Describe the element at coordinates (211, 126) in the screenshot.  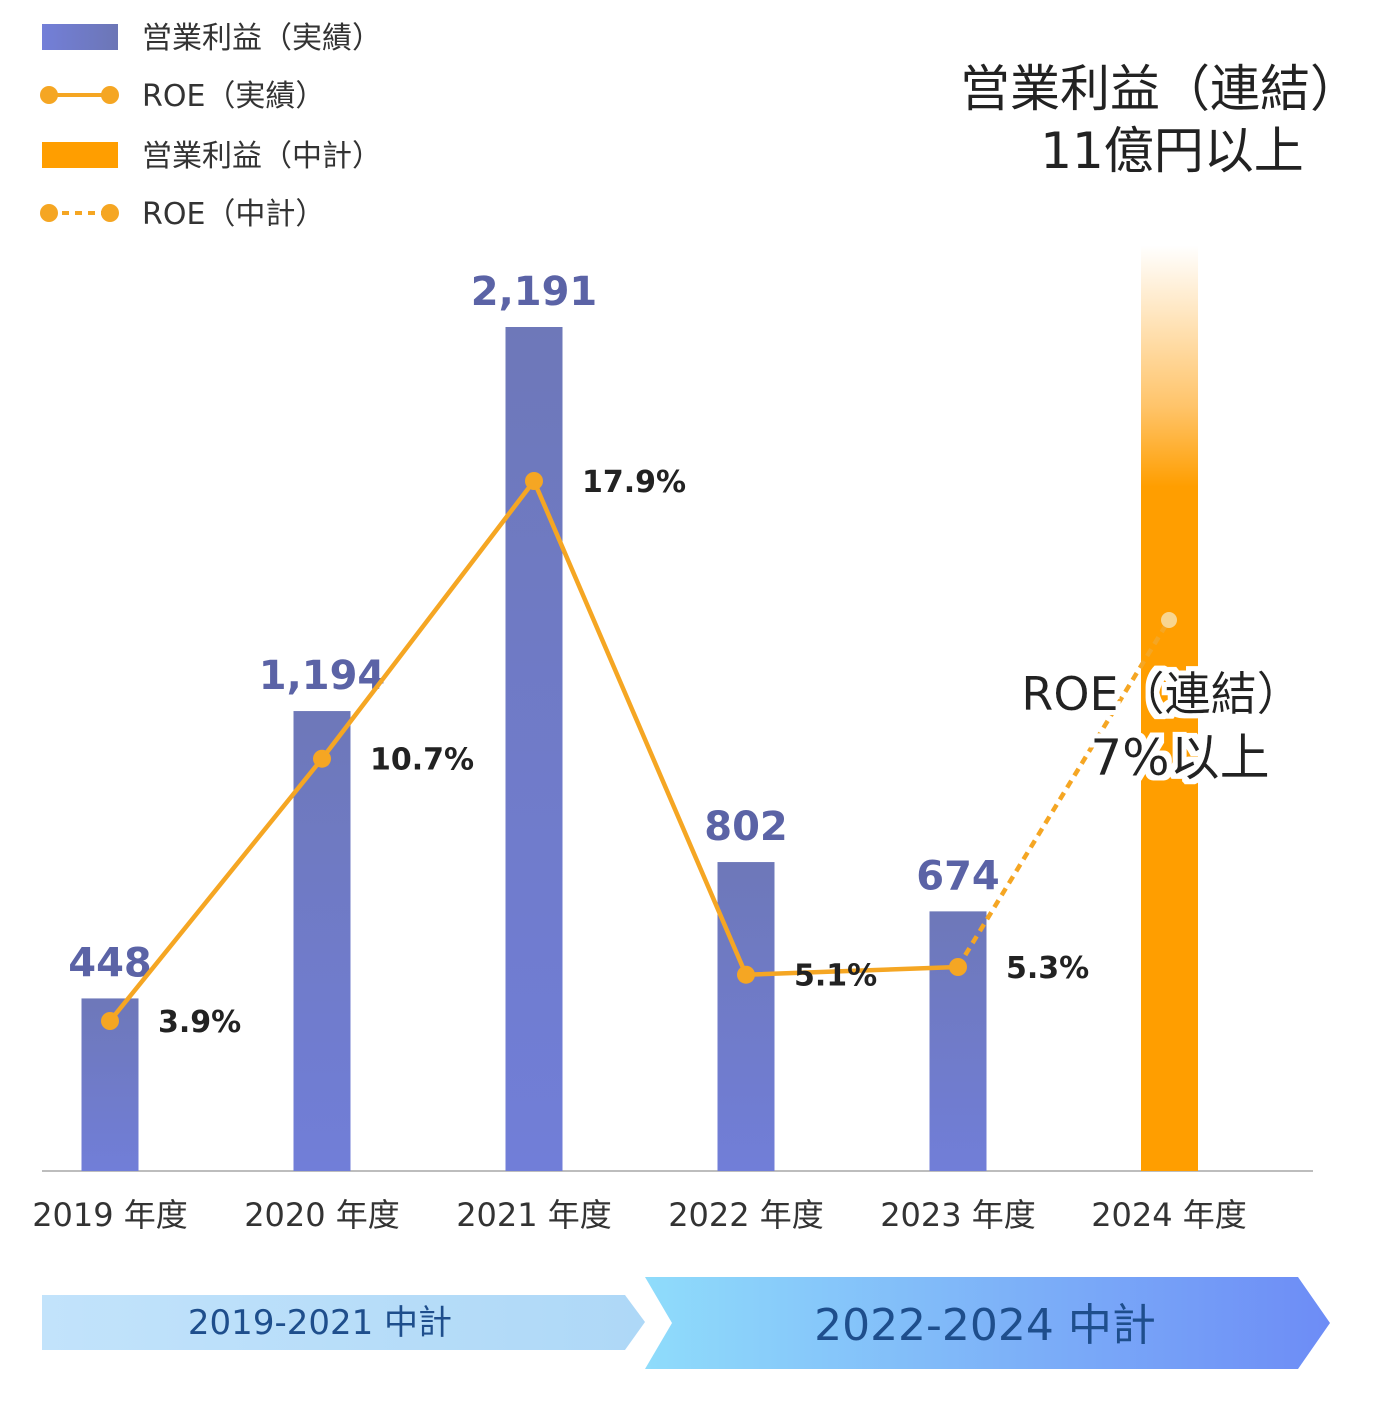
I see `legend: 営業利益（実績） ROE（実績） 営業利益（中計） ROE（中計）` at that location.